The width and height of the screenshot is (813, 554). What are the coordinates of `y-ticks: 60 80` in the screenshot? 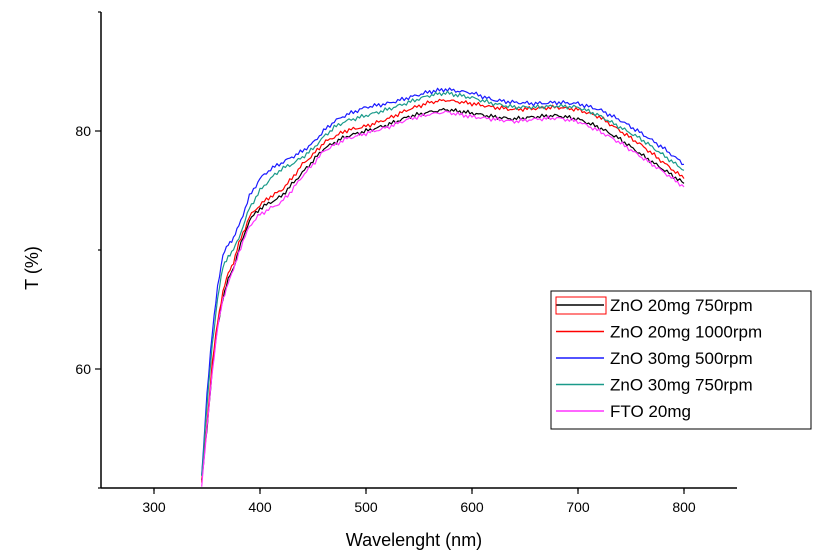 It's located at (88, 250).